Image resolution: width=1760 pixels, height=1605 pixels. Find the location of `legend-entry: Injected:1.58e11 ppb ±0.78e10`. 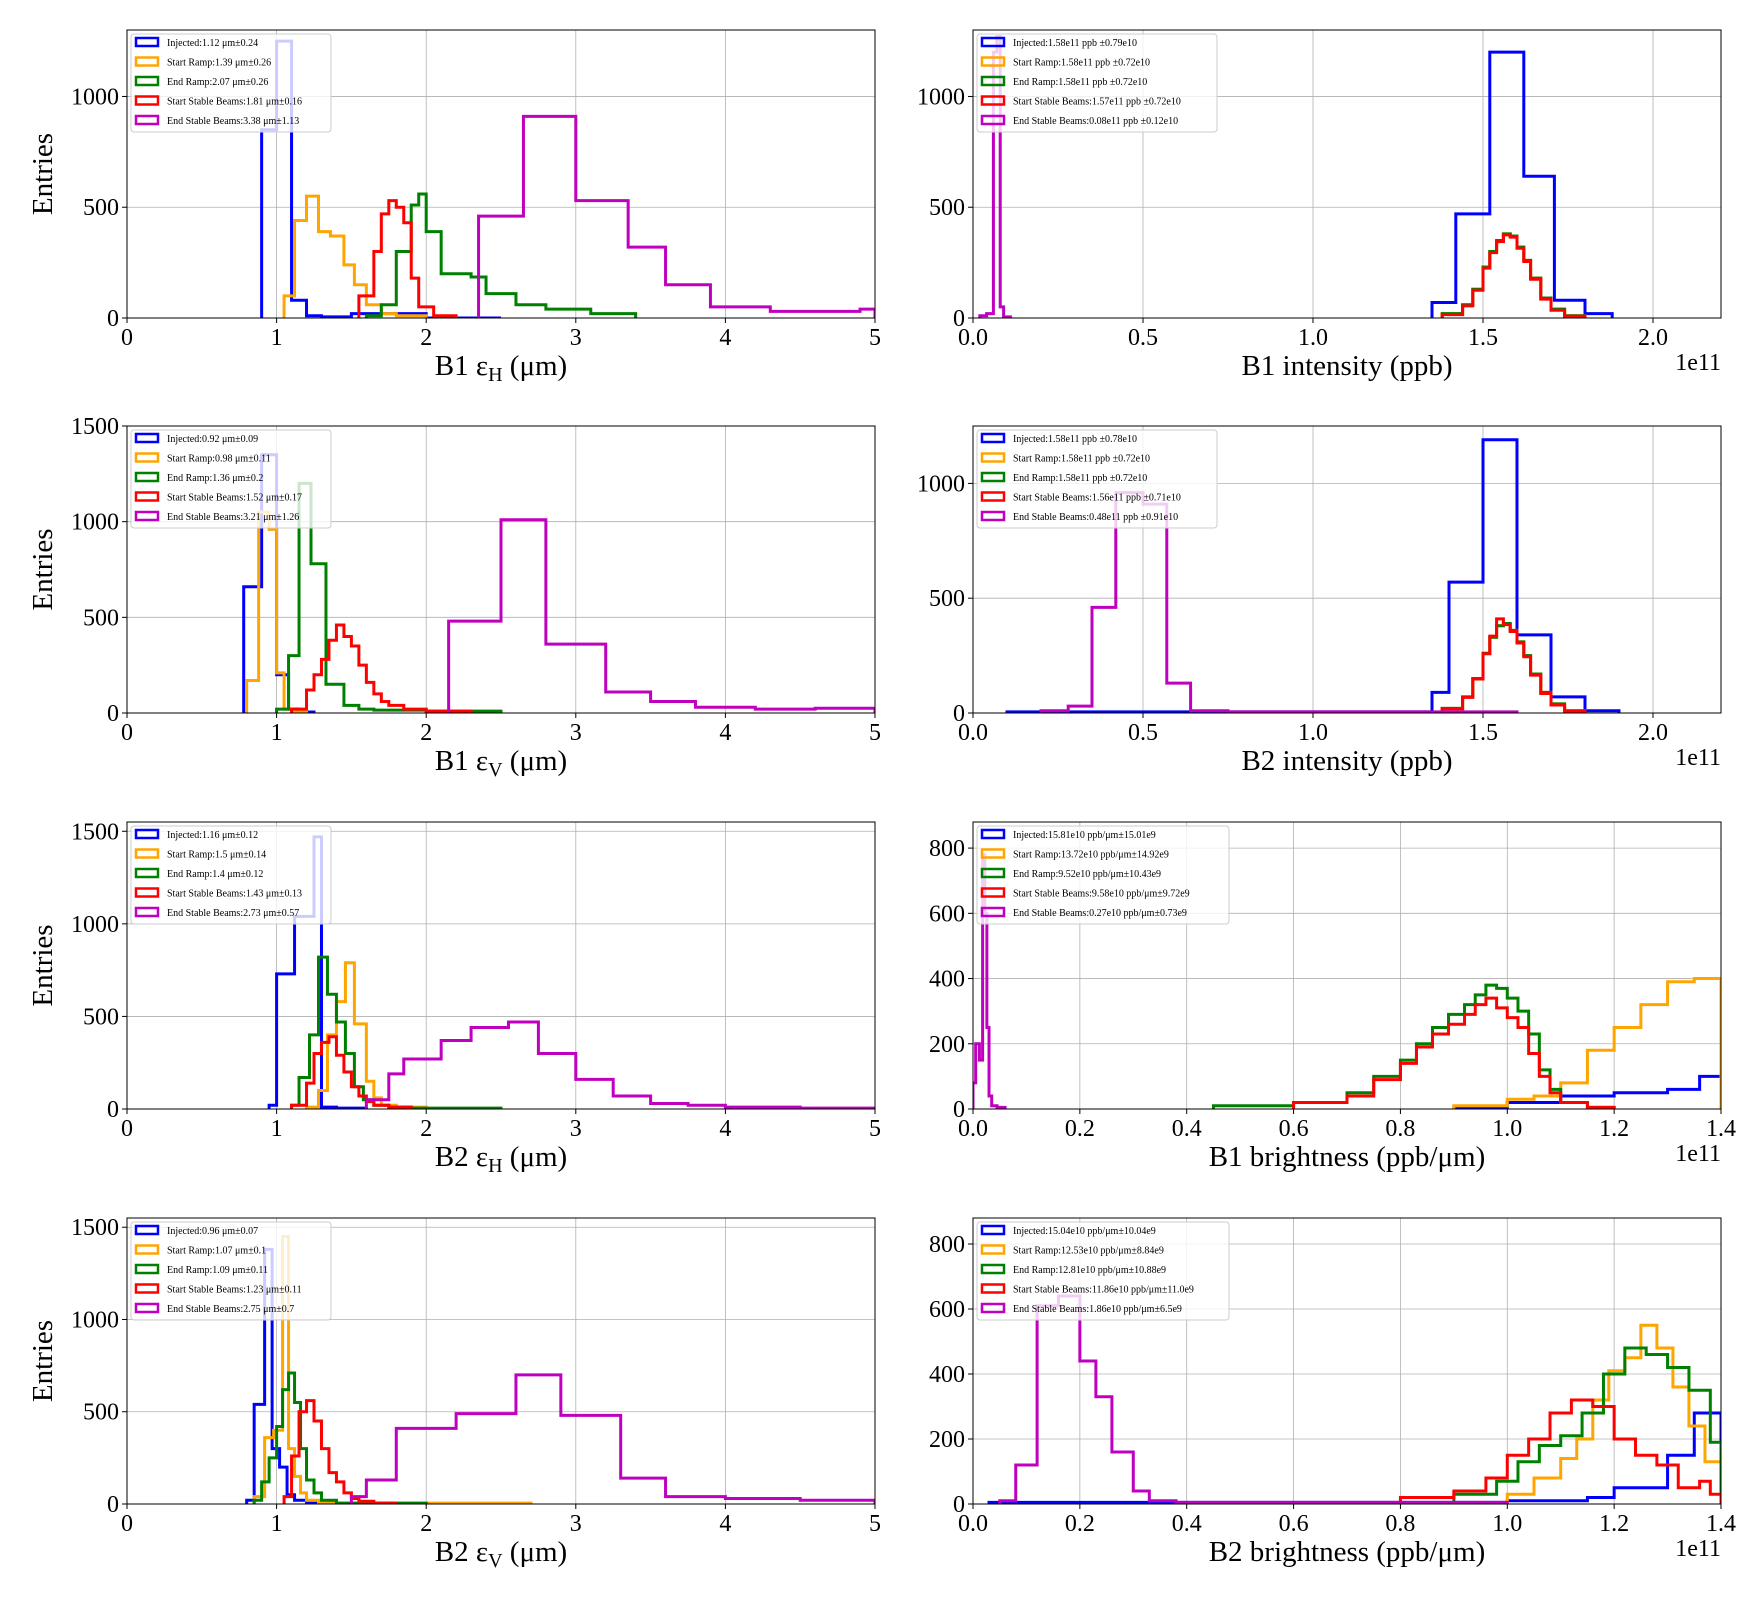

legend-entry: Injected:1.58e11 ppb ±0.78e10 is located at coordinates (1075, 439).